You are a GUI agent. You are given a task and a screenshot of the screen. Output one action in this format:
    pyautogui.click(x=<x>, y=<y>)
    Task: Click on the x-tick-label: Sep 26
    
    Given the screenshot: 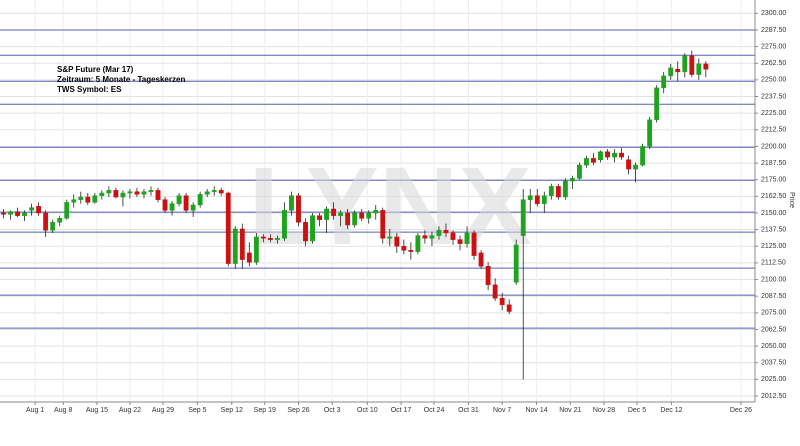 What is the action you would take?
    pyautogui.click(x=298, y=410)
    